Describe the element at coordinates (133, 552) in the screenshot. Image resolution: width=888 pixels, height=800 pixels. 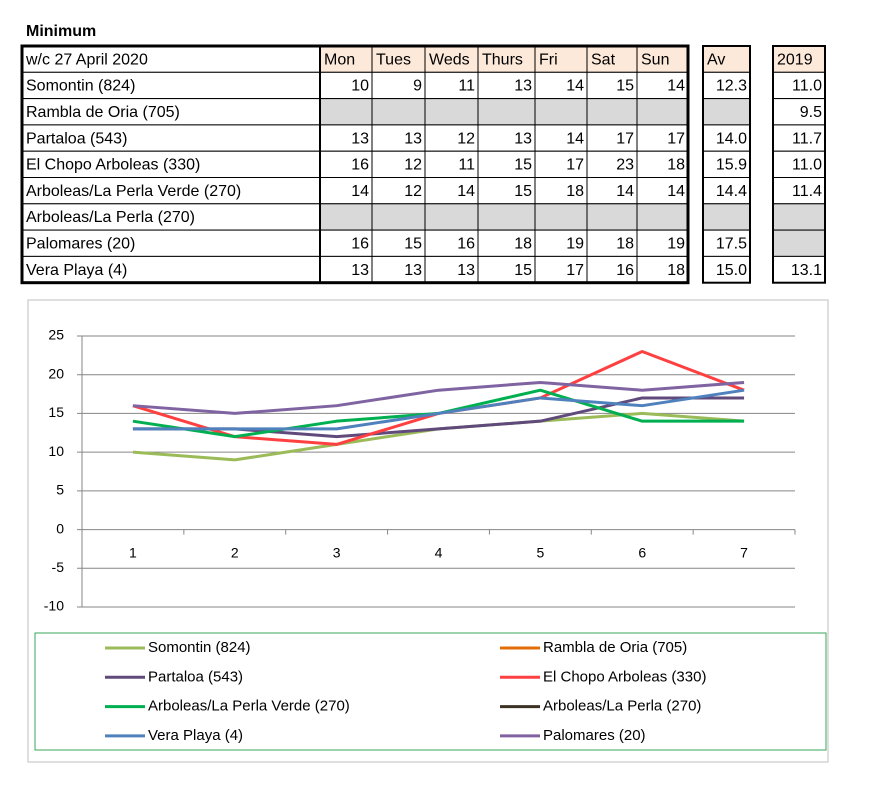
I see `x-tick-label: 1` at that location.